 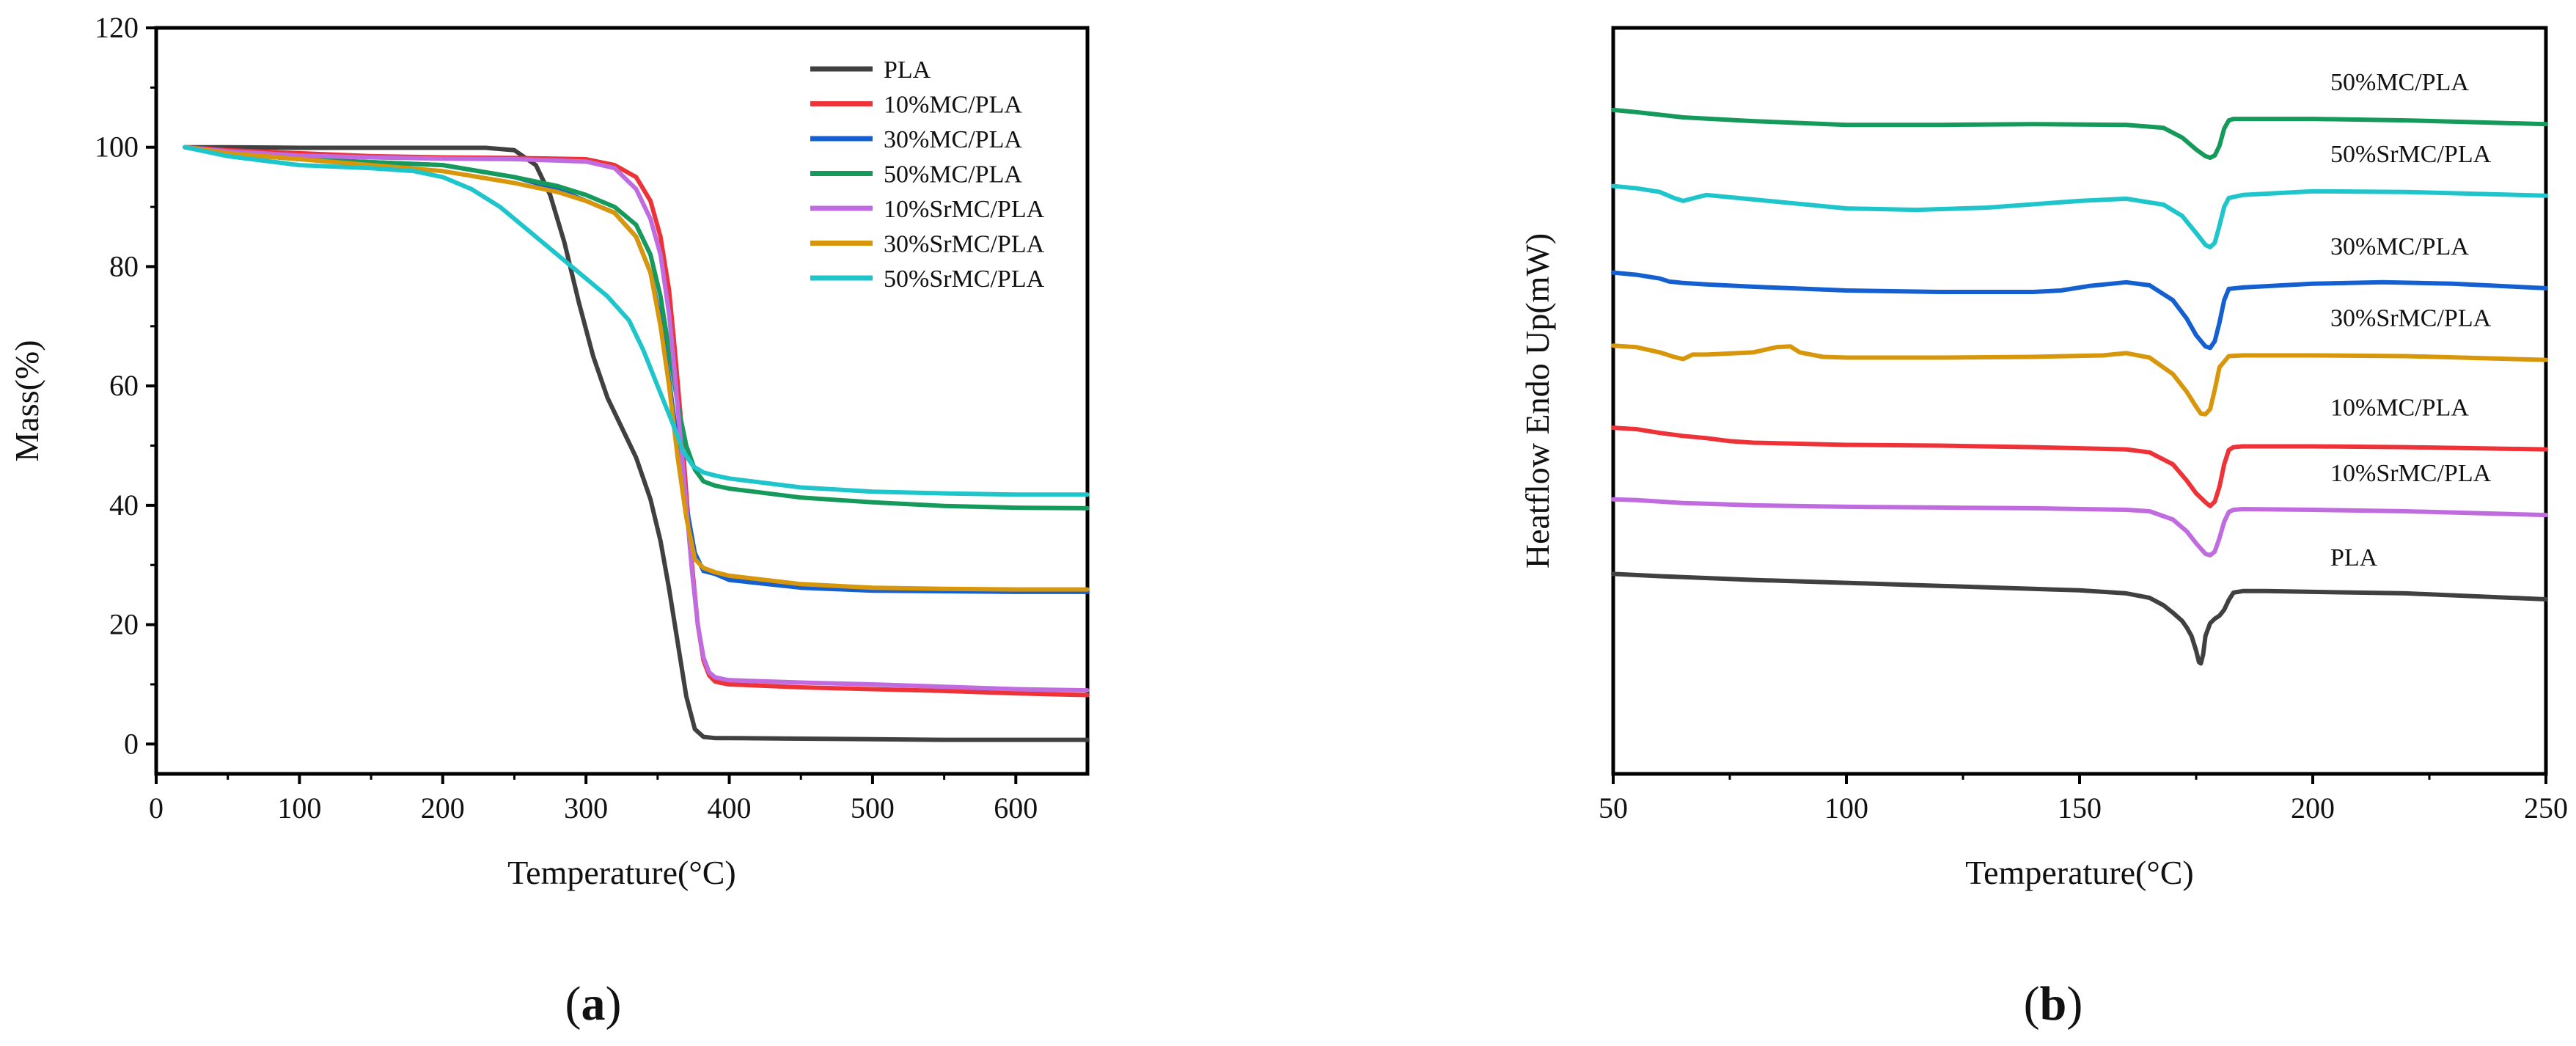 What do you see at coordinates (1614, 807) in the screenshot?
I see `x-tick-label-b: 50` at bounding box center [1614, 807].